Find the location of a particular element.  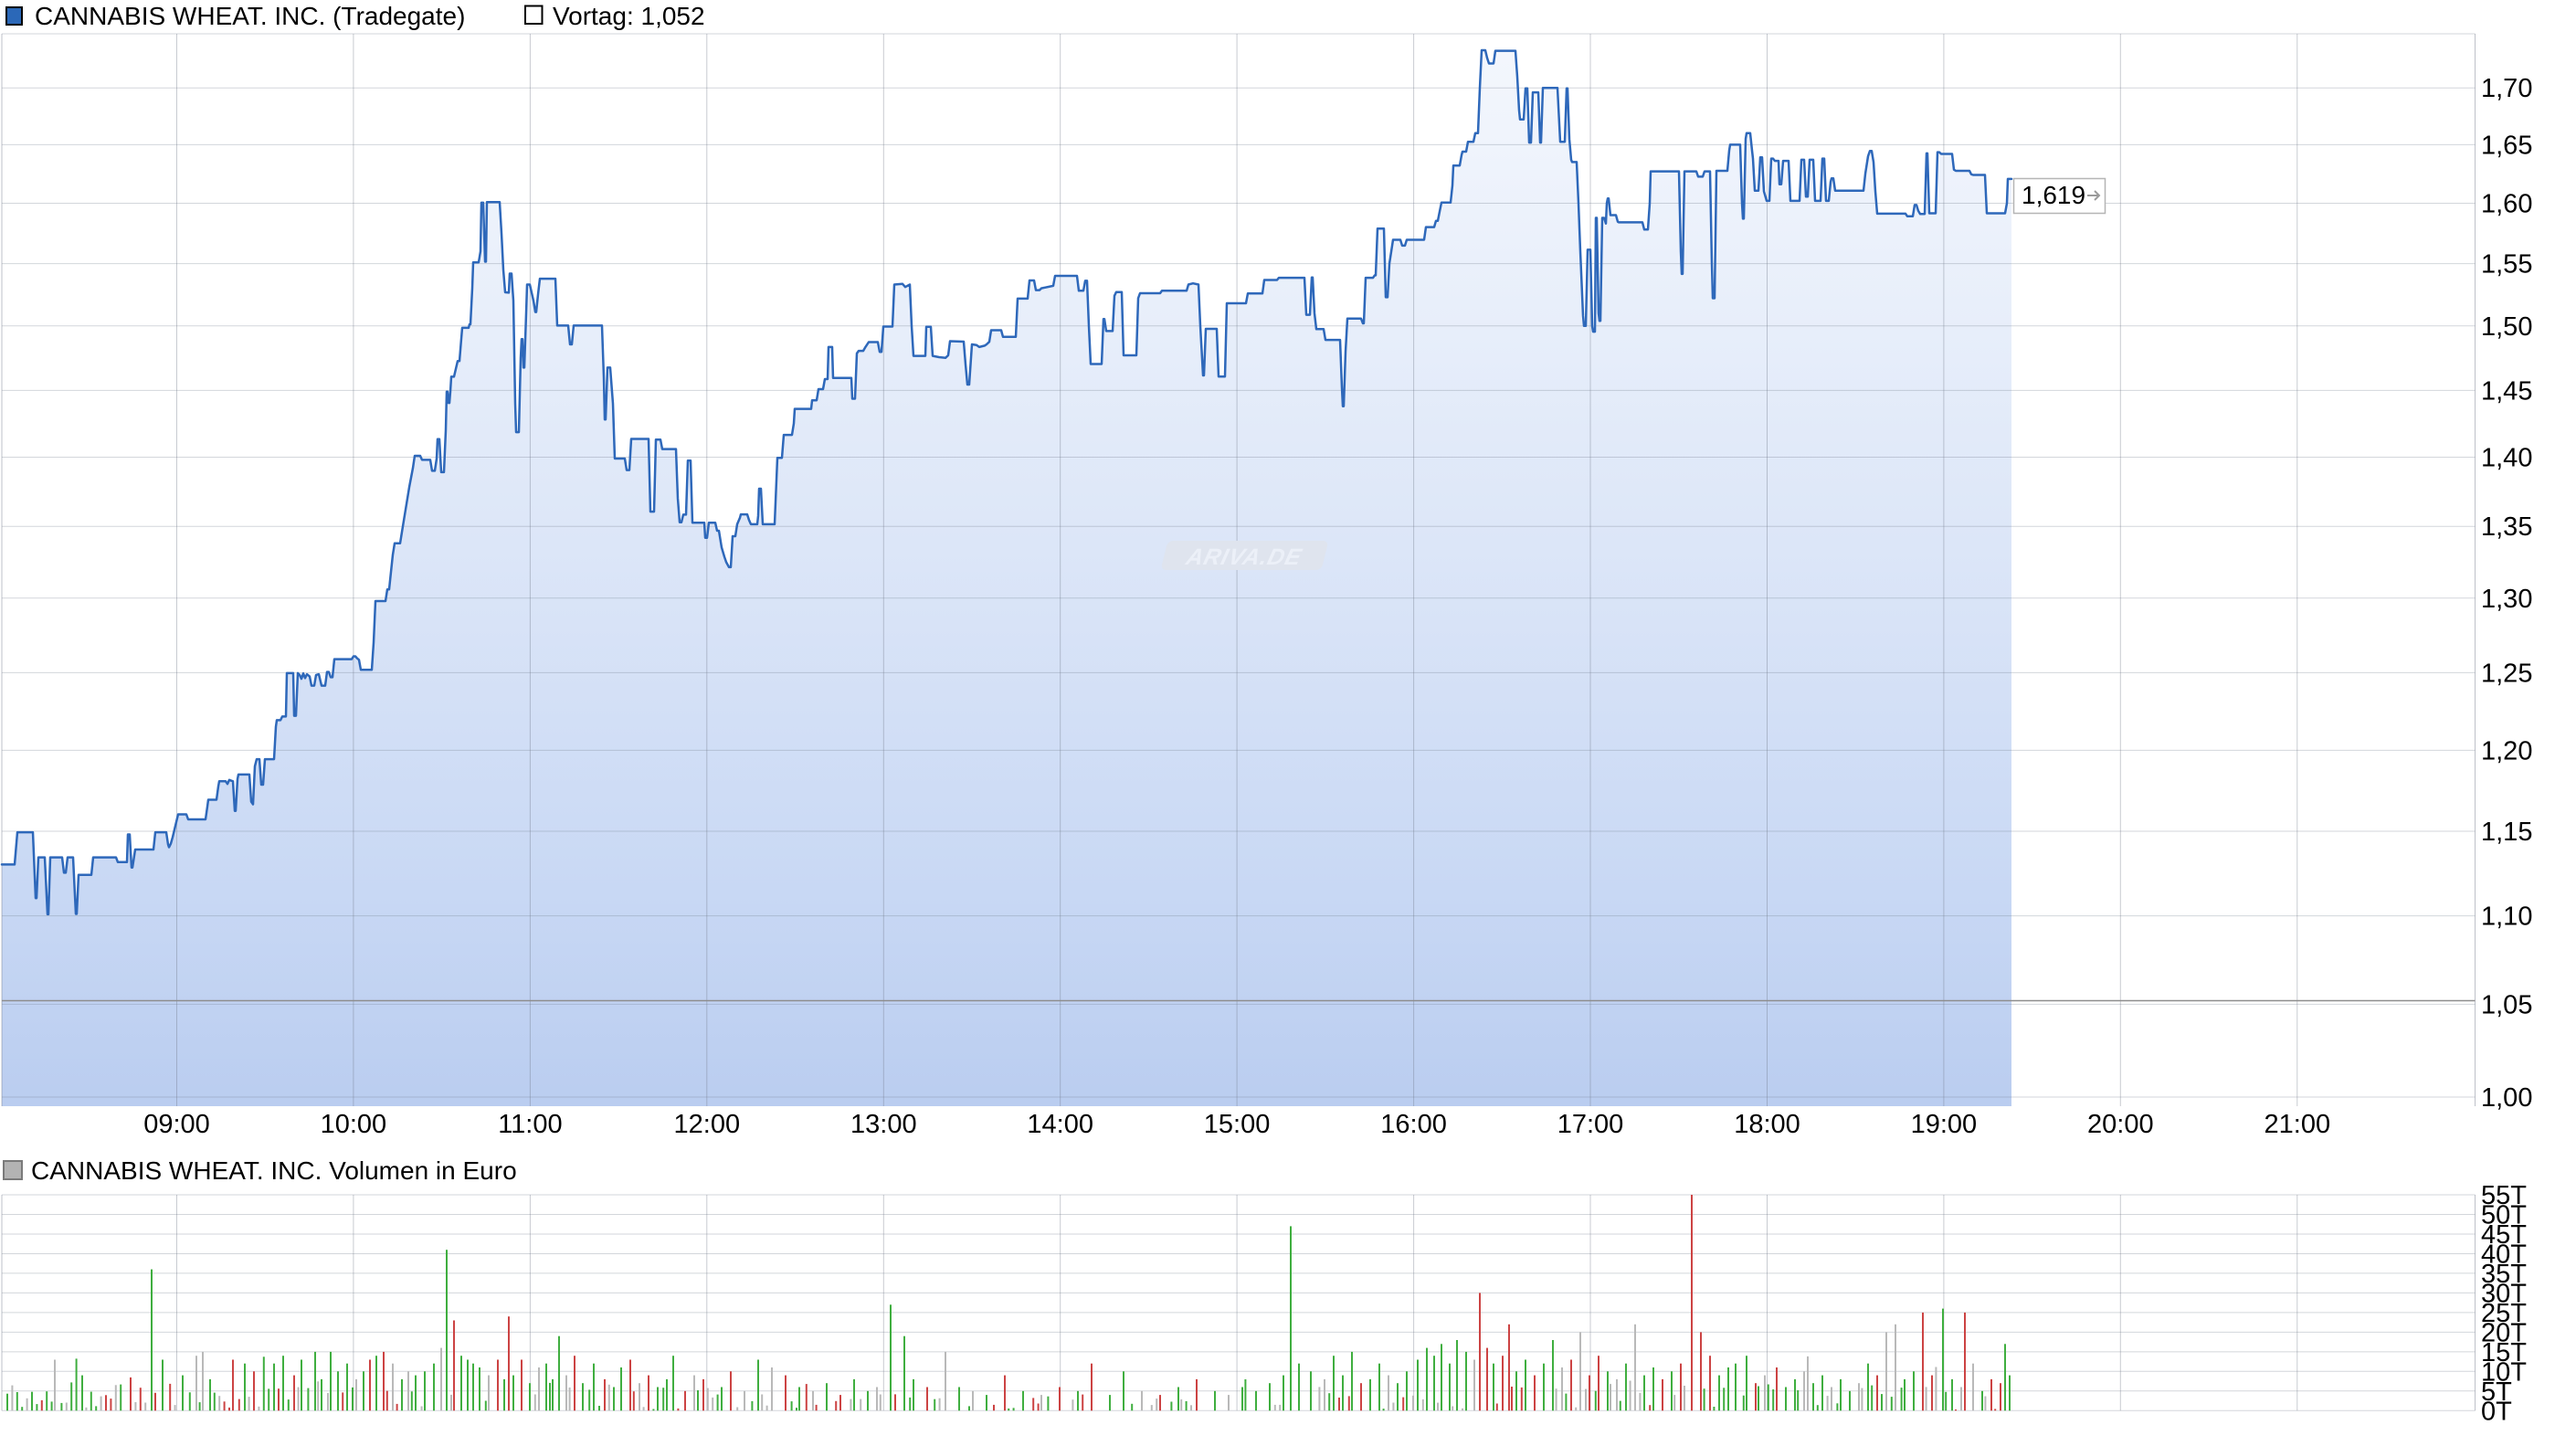

svg-text: 1,05 is located at coordinates (2506, 1004).